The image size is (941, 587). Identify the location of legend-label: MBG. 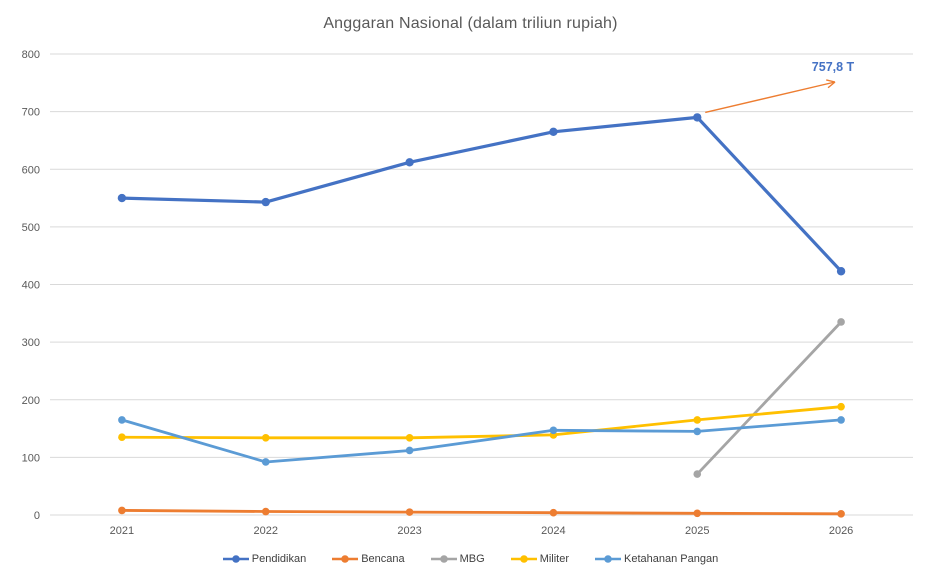
(472, 559).